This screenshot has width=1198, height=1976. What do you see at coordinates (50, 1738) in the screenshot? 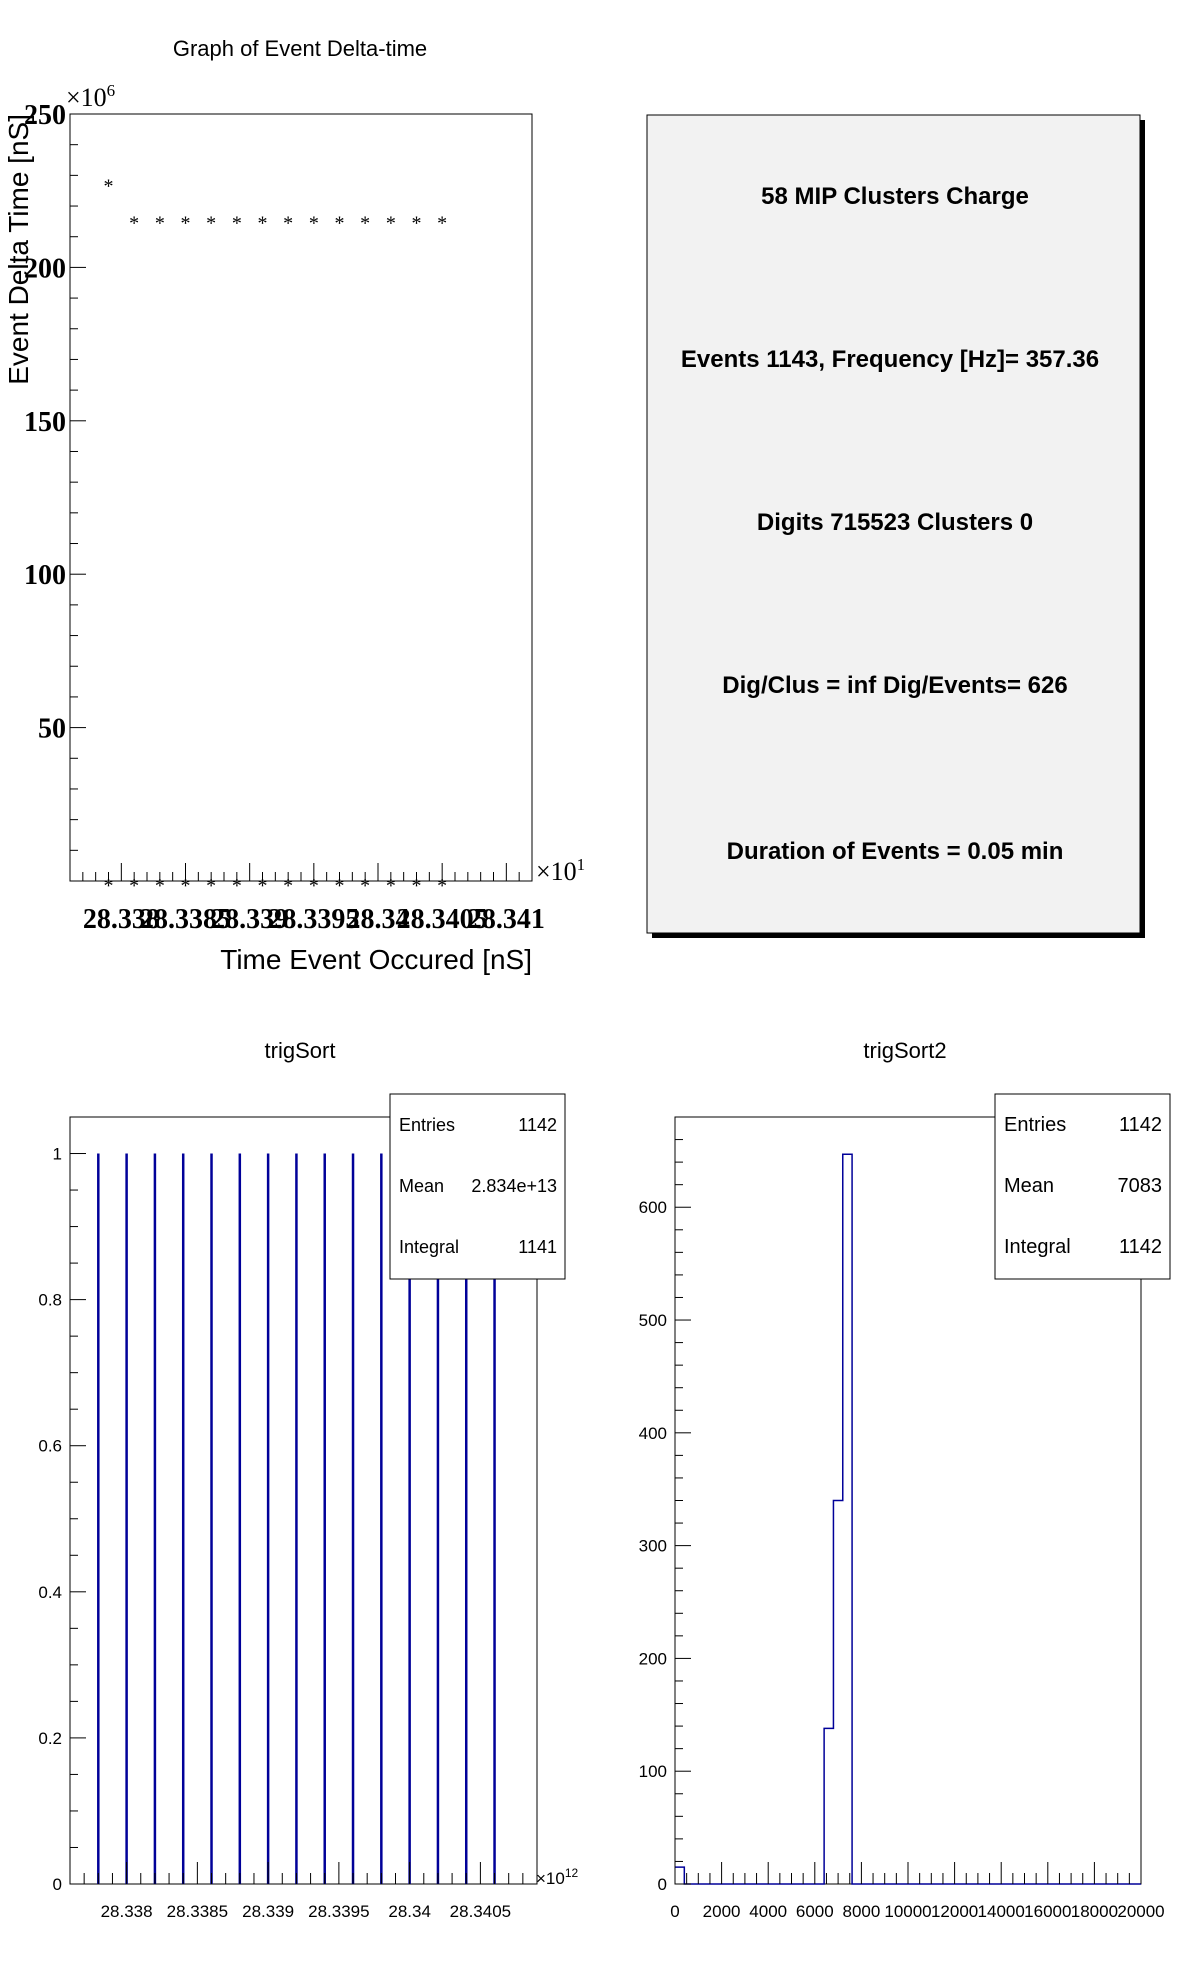
I see `trigsort-y-tick-label: 0.2` at bounding box center [50, 1738].